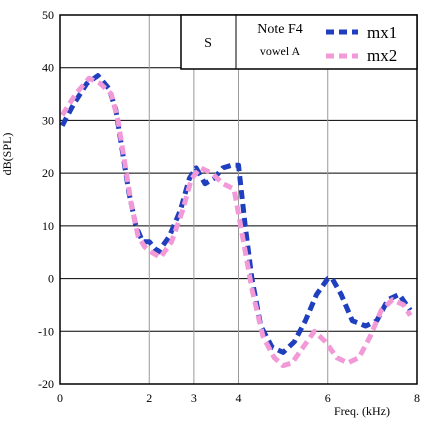 This screenshot has height=421, width=423. What do you see at coordinates (48, 226) in the screenshot?
I see `y-tick-label: 10` at bounding box center [48, 226].